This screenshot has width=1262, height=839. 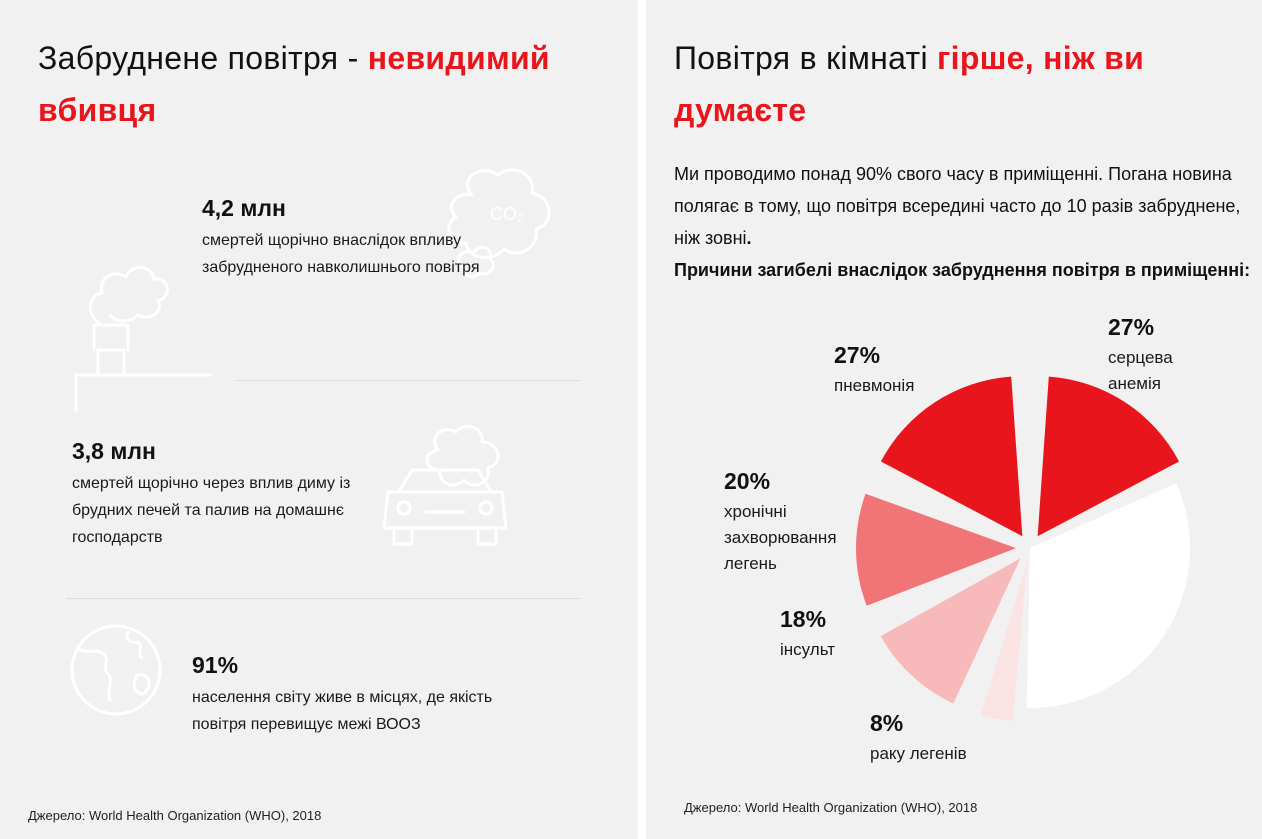 I want to click on factory-smoke-co2-icon, so click(x=312, y=290).